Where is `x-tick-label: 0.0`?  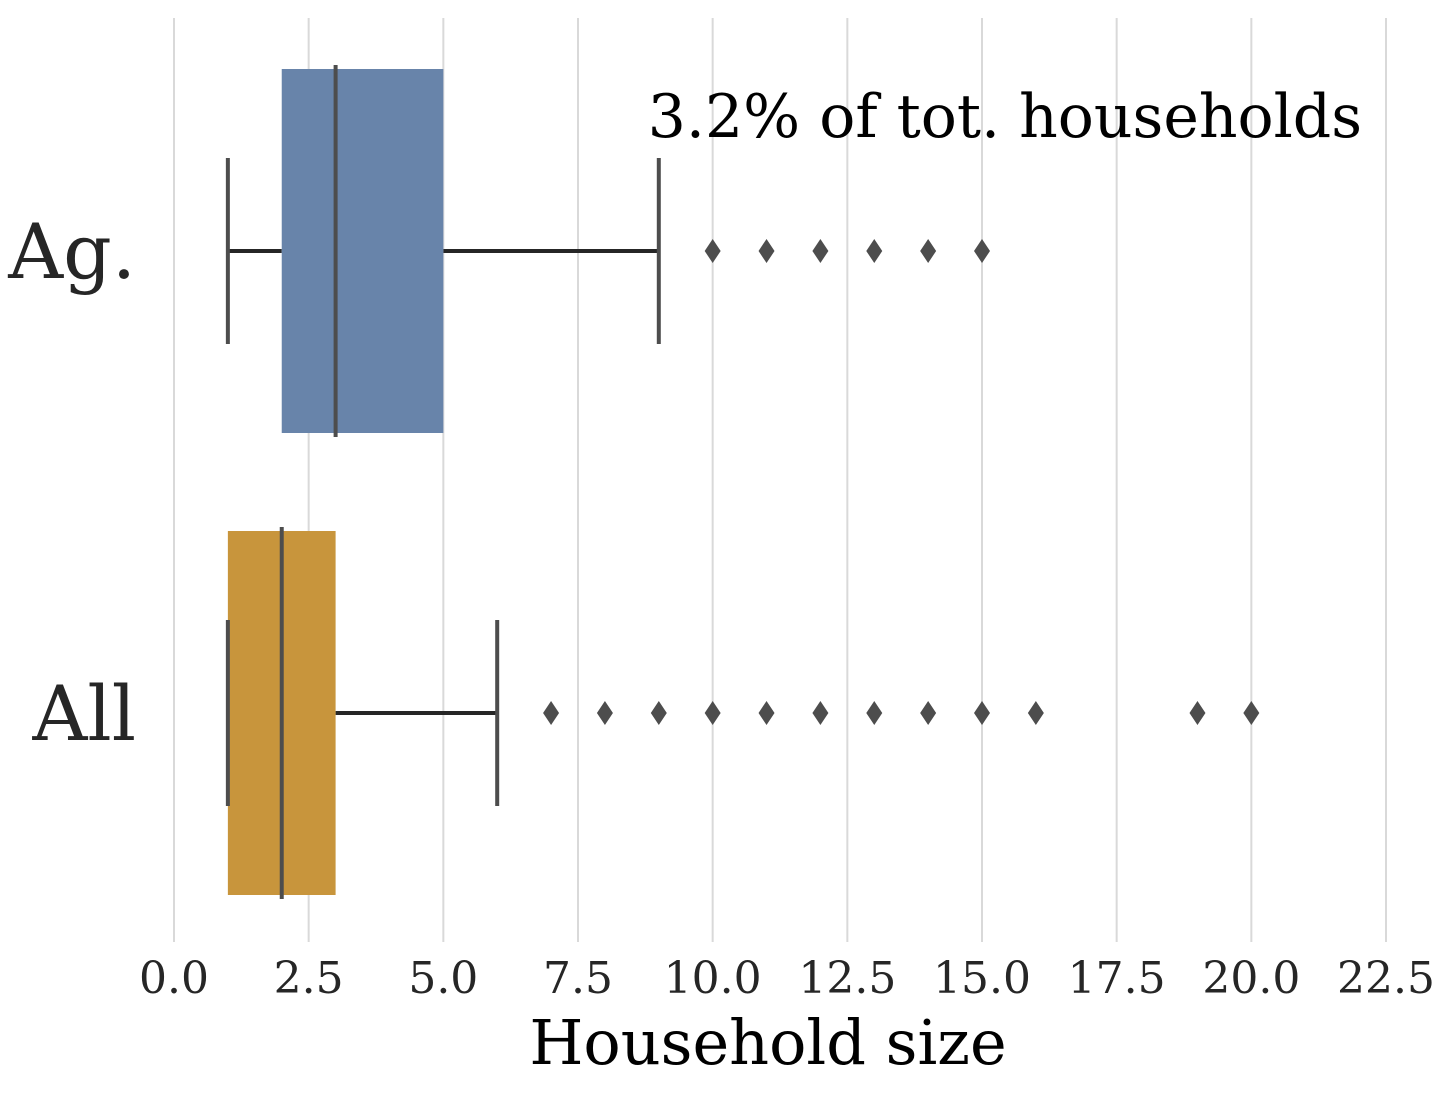
x-tick-label: 0.0 is located at coordinates (174, 978).